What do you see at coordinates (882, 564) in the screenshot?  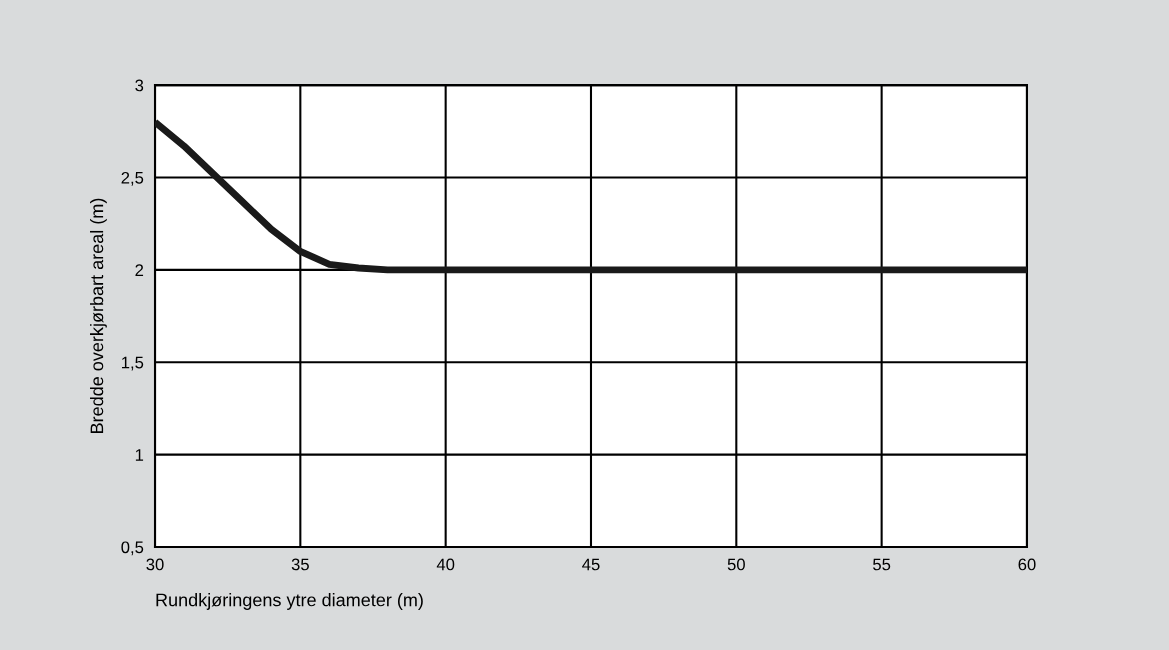 I see `x-tick-label: 55` at bounding box center [882, 564].